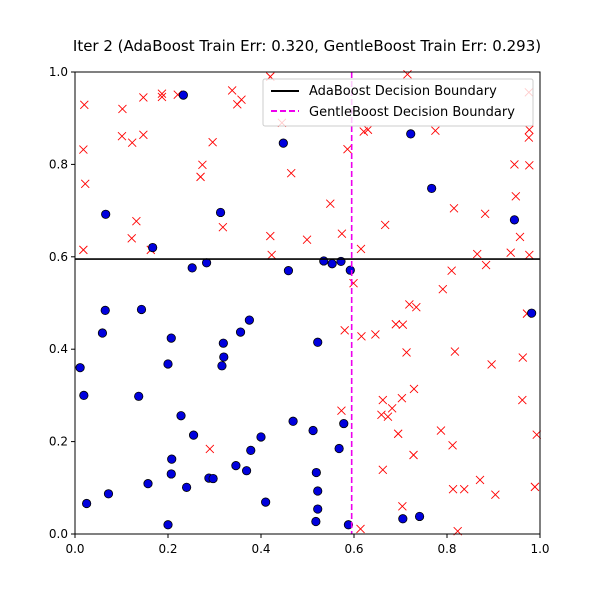  I want to click on legend-box, so click(398, 102).